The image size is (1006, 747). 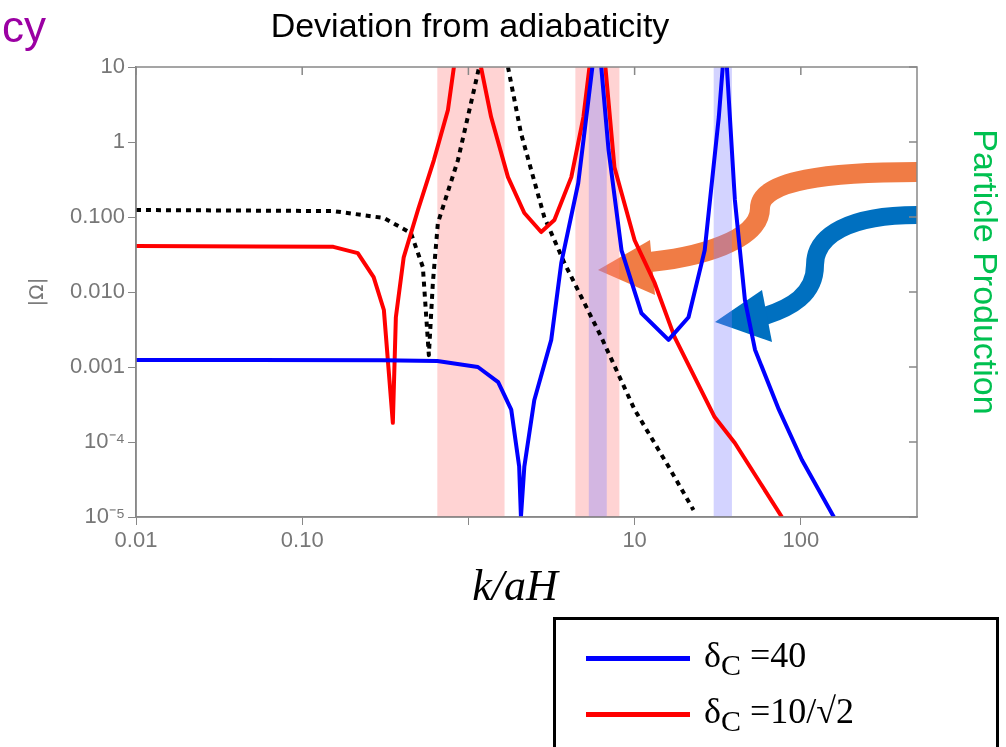 What do you see at coordinates (136, 540) in the screenshot?
I see `x-tick-label: 0.01` at bounding box center [136, 540].